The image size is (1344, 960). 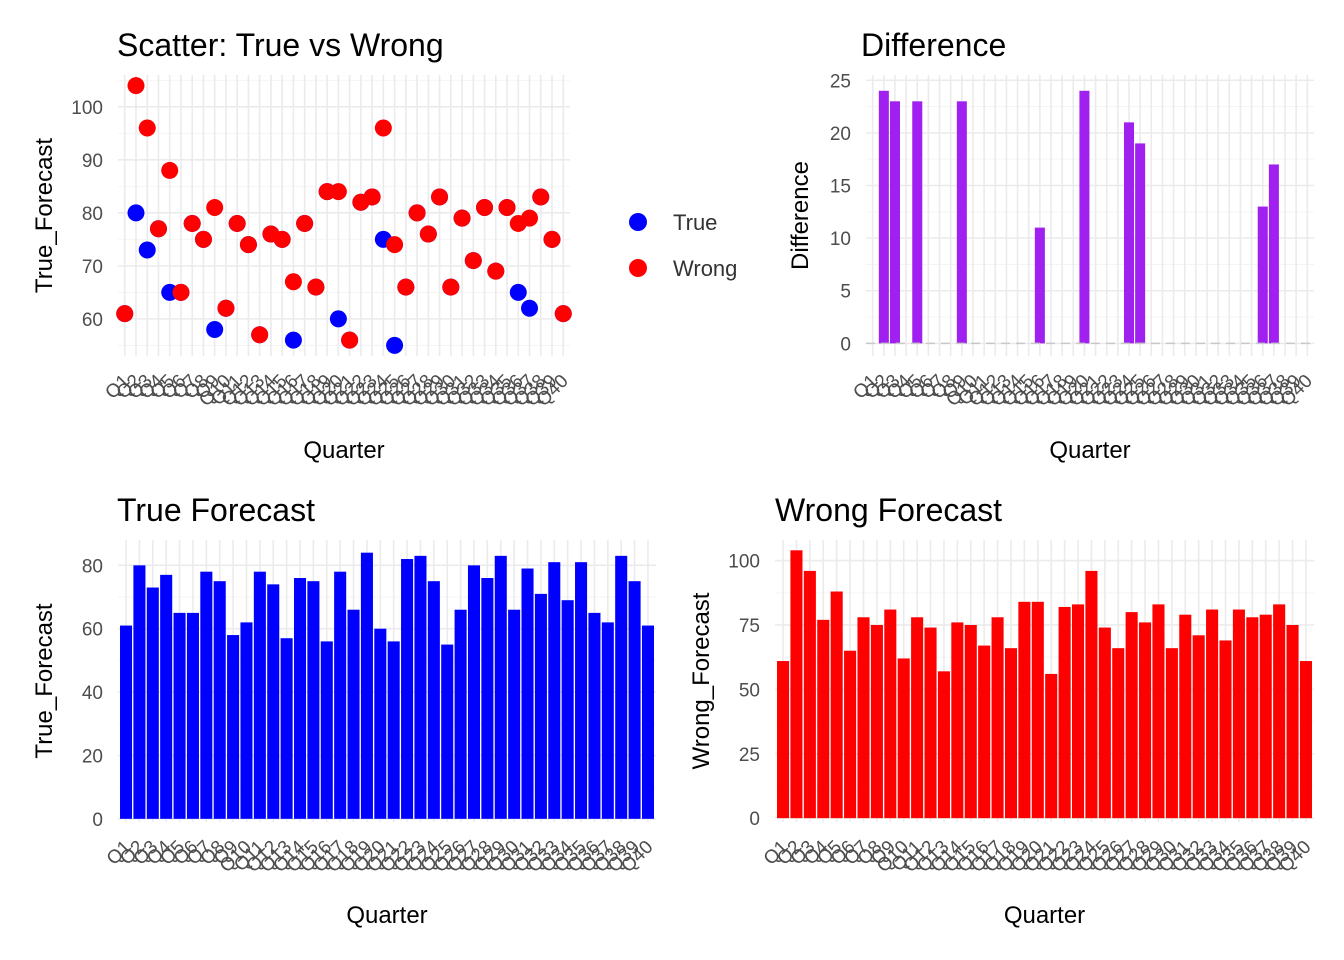 I want to click on point-true-q9, so click(x=215, y=329).